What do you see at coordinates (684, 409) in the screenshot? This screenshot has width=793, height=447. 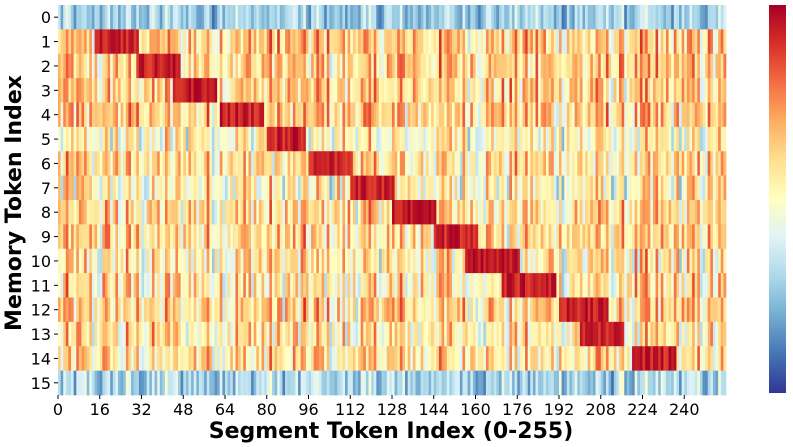 I see `x-tick-label: 240` at bounding box center [684, 409].